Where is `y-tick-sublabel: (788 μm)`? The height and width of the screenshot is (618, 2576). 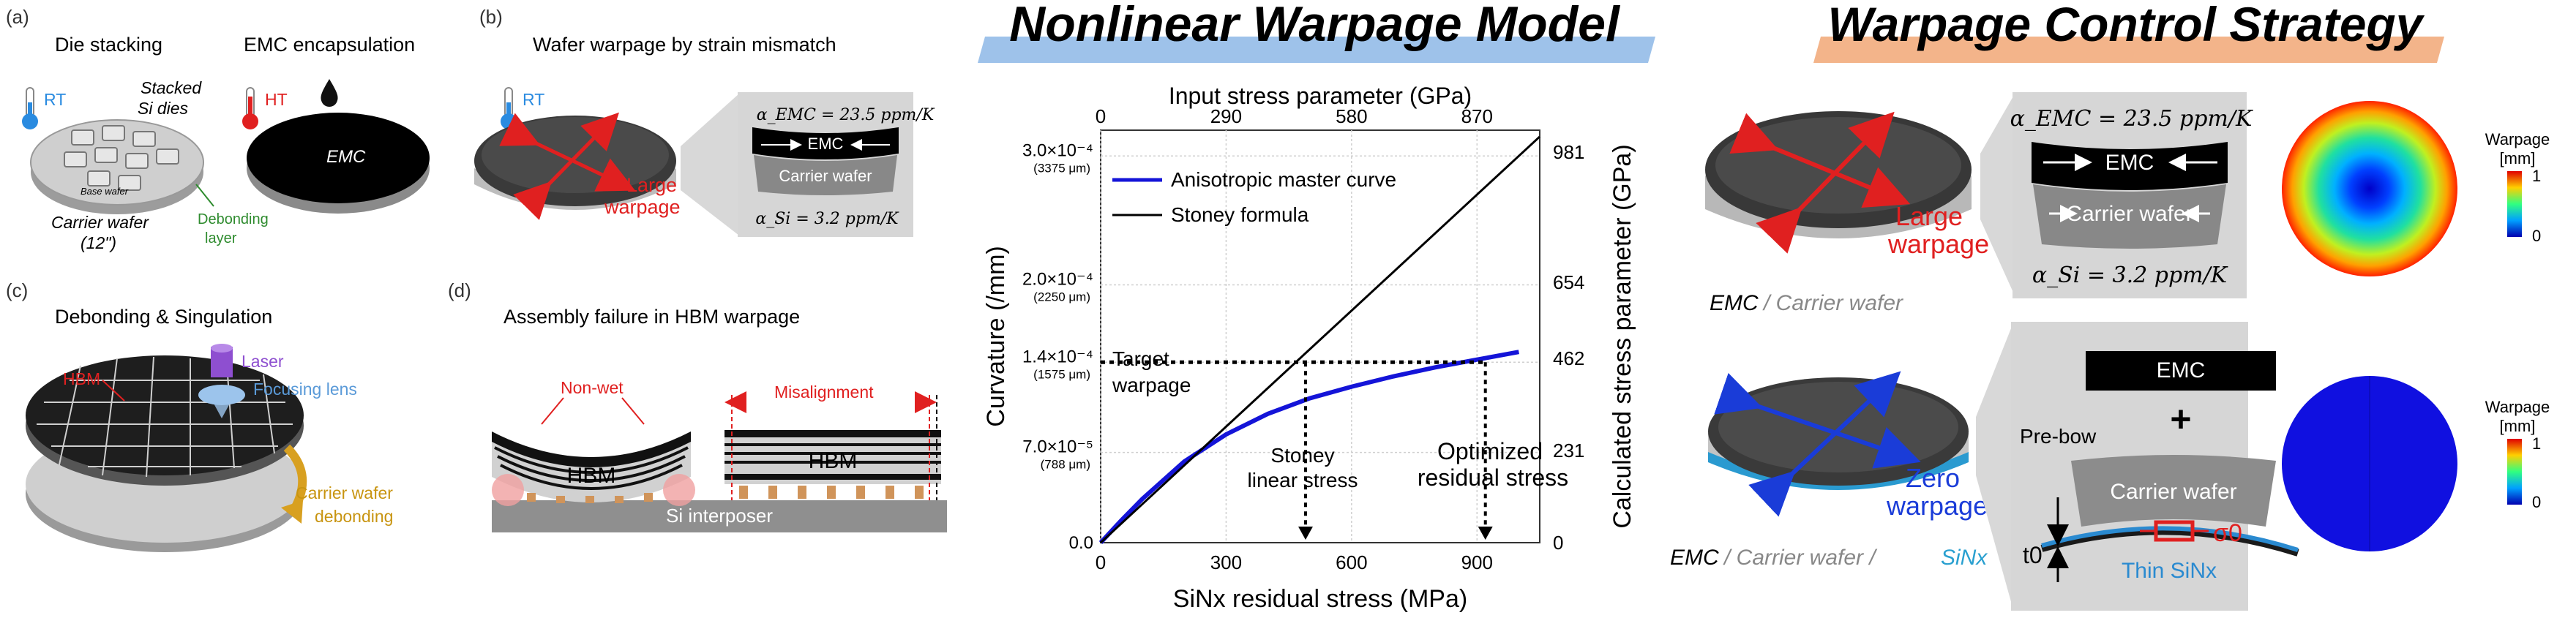 y-tick-sublabel: (788 μm) is located at coordinates (1065, 465).